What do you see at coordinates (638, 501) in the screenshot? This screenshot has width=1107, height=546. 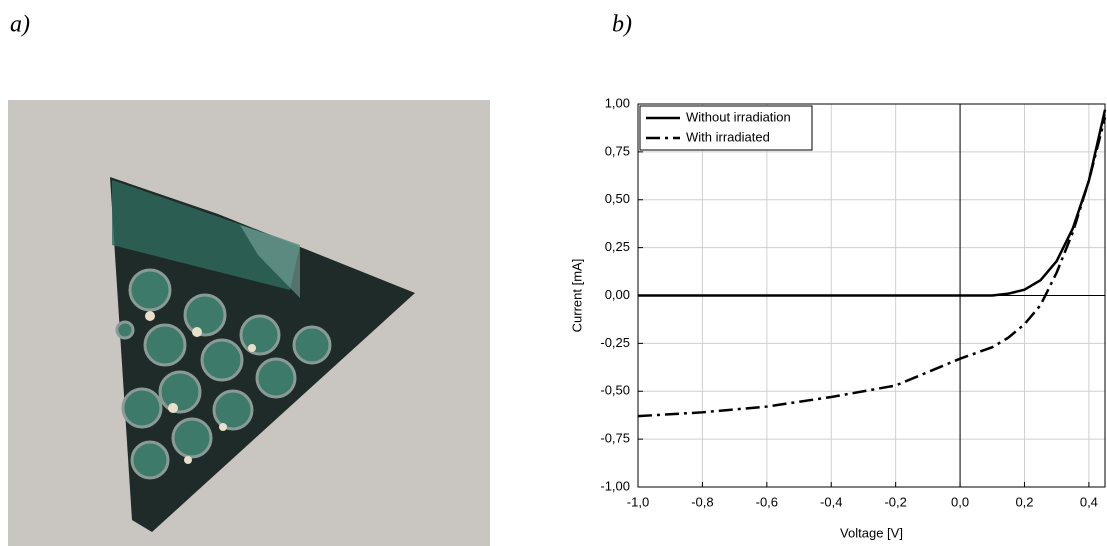 I see `x-tick-label: -1,0` at bounding box center [638, 501].